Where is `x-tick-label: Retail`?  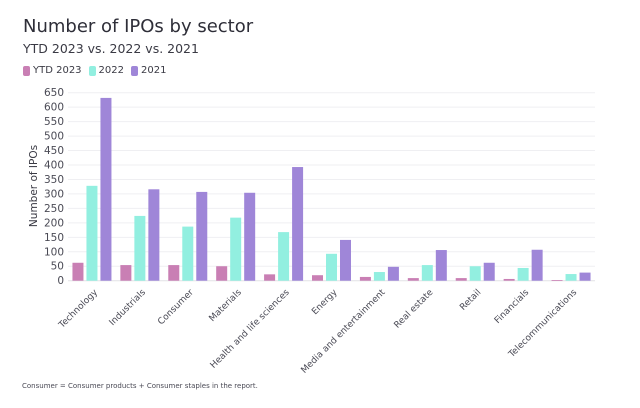
x-tick-label: Retail is located at coordinates (470, 300).